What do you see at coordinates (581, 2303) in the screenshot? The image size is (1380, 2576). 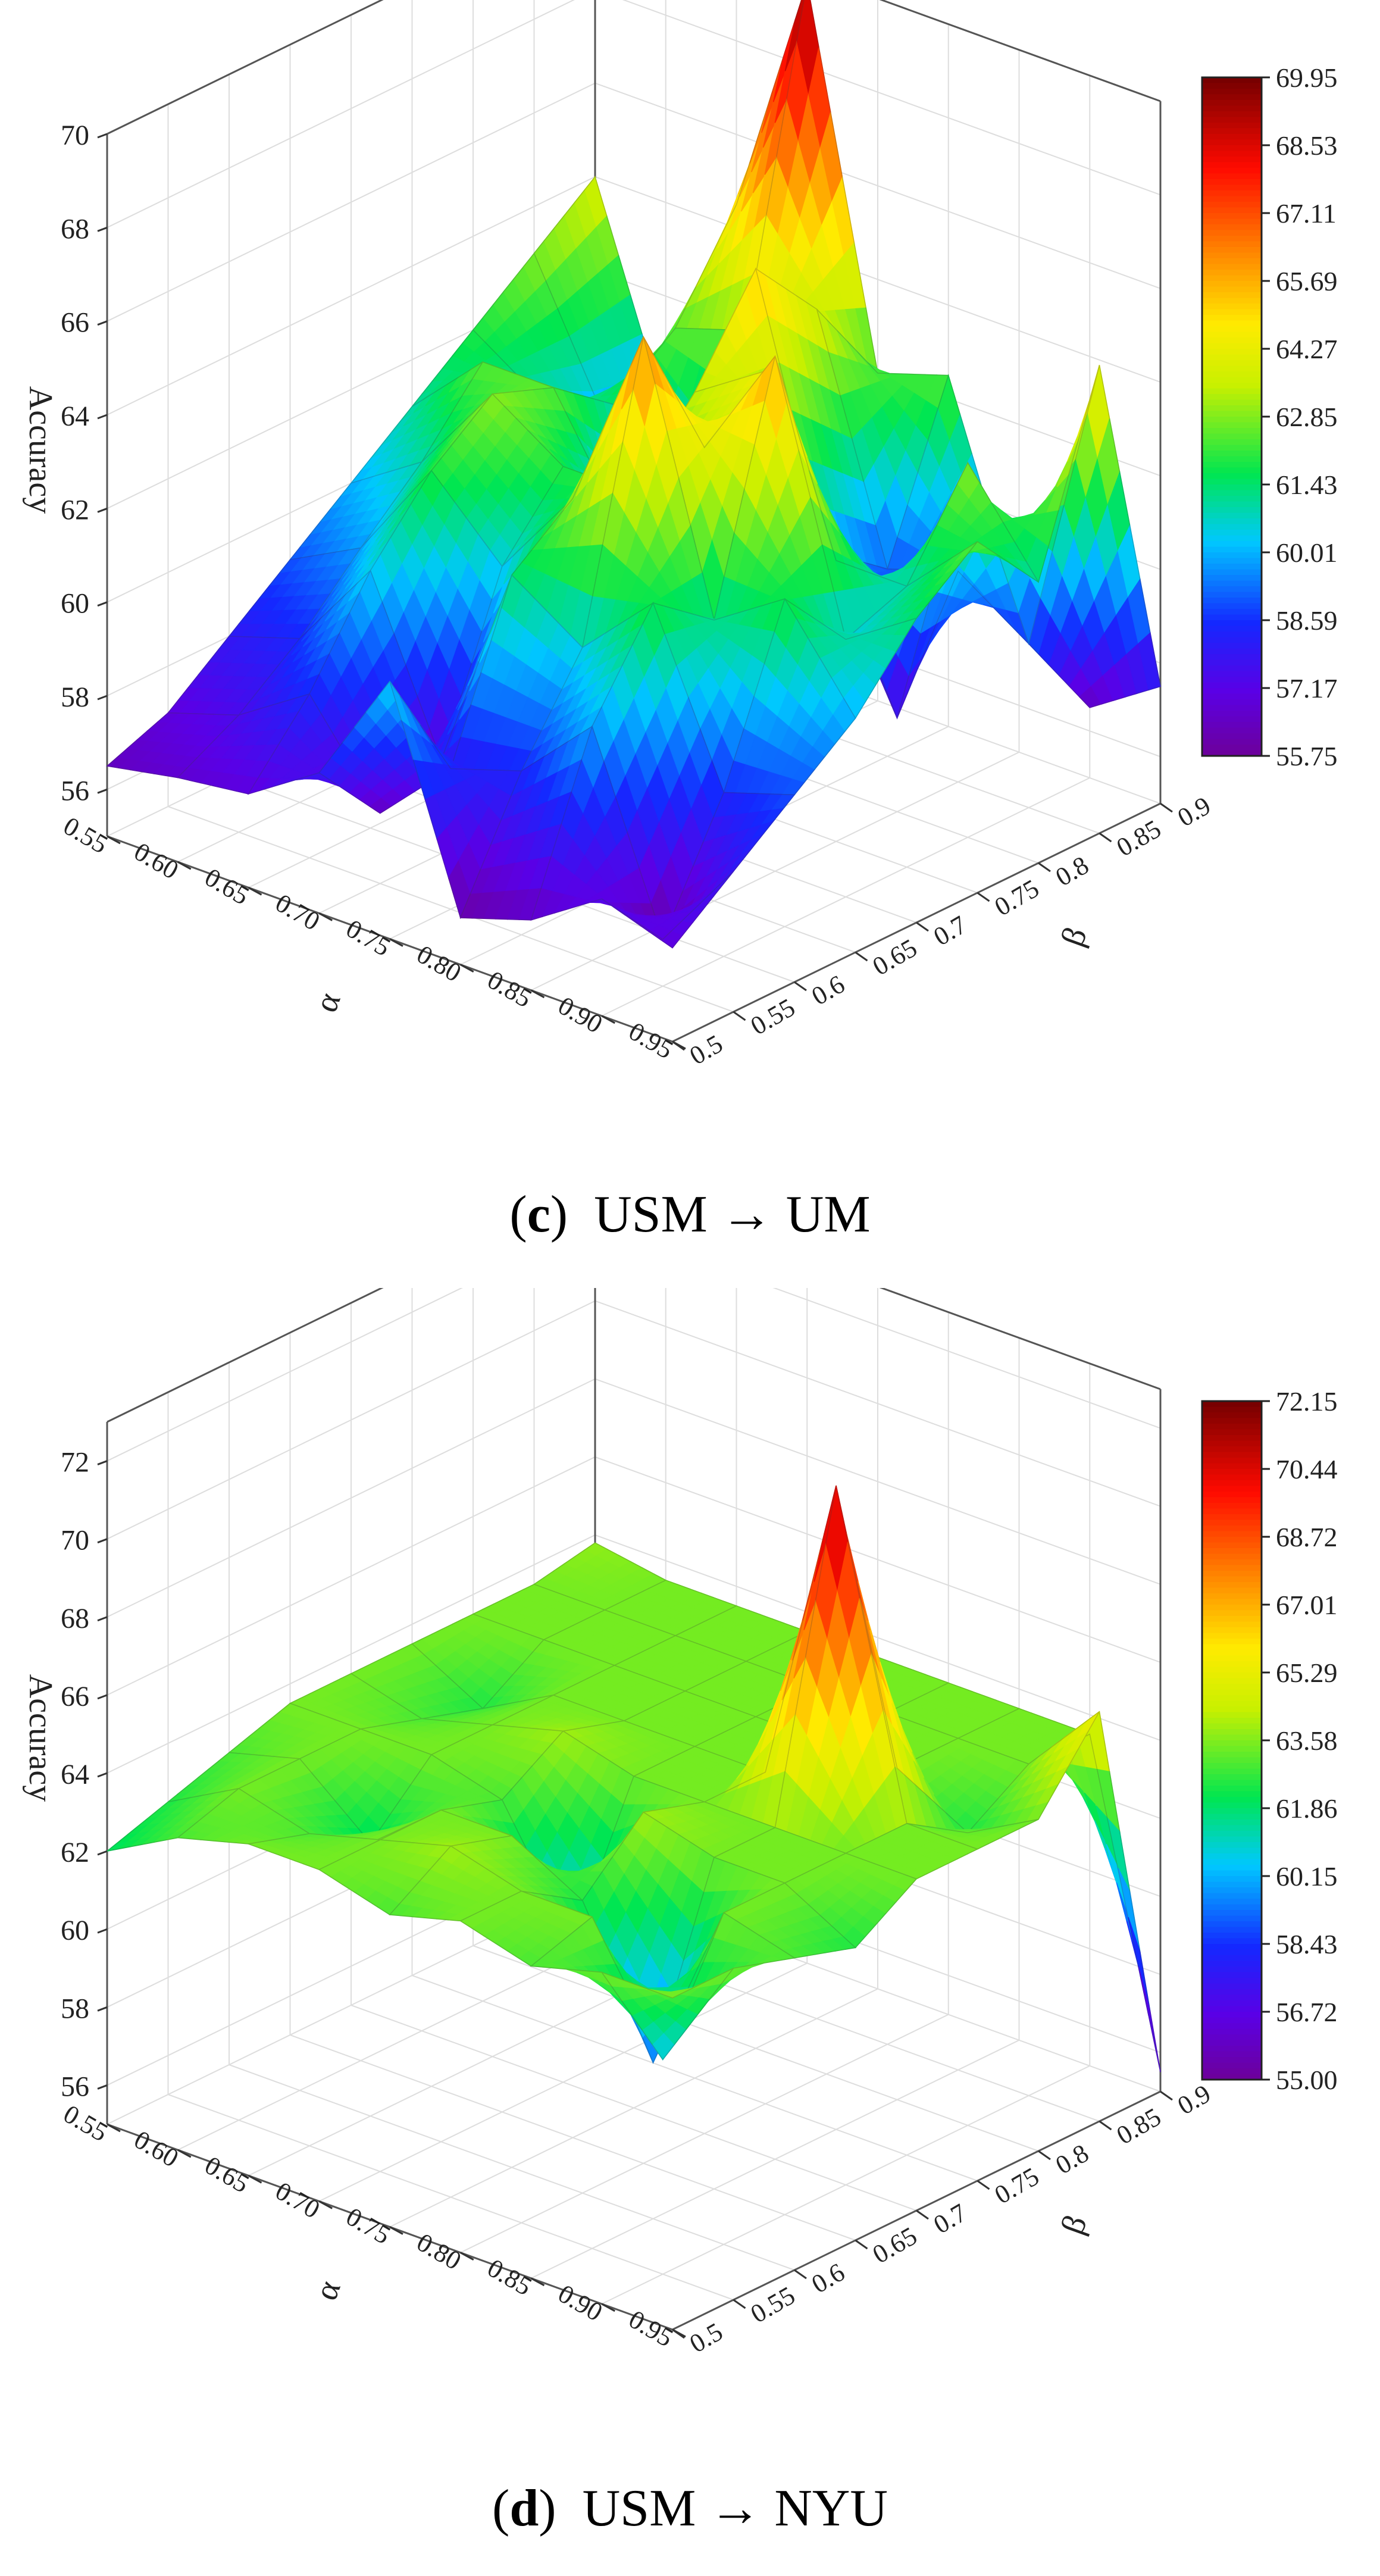 I see `alpha-tick-label: 0.90` at bounding box center [581, 2303].